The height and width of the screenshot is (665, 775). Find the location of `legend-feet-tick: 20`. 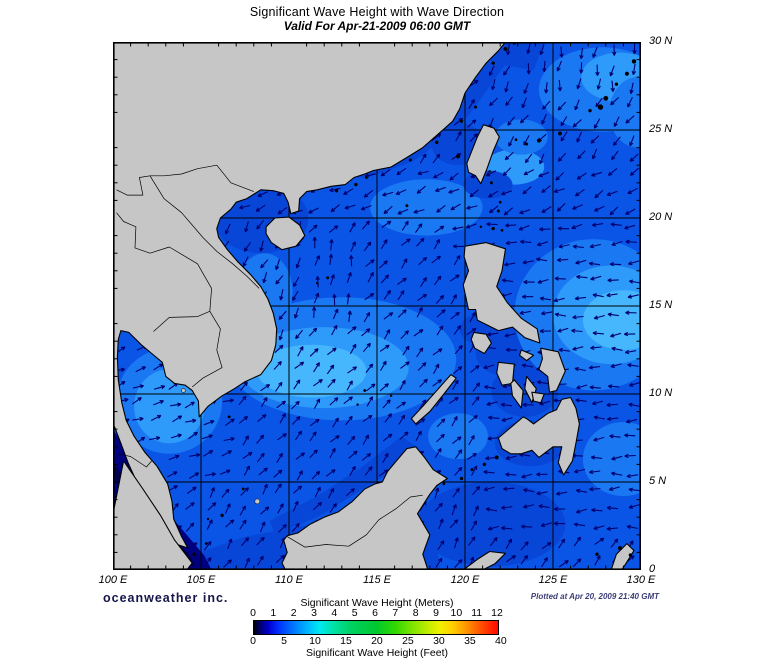

legend-feet-tick: 20 is located at coordinates (377, 641).